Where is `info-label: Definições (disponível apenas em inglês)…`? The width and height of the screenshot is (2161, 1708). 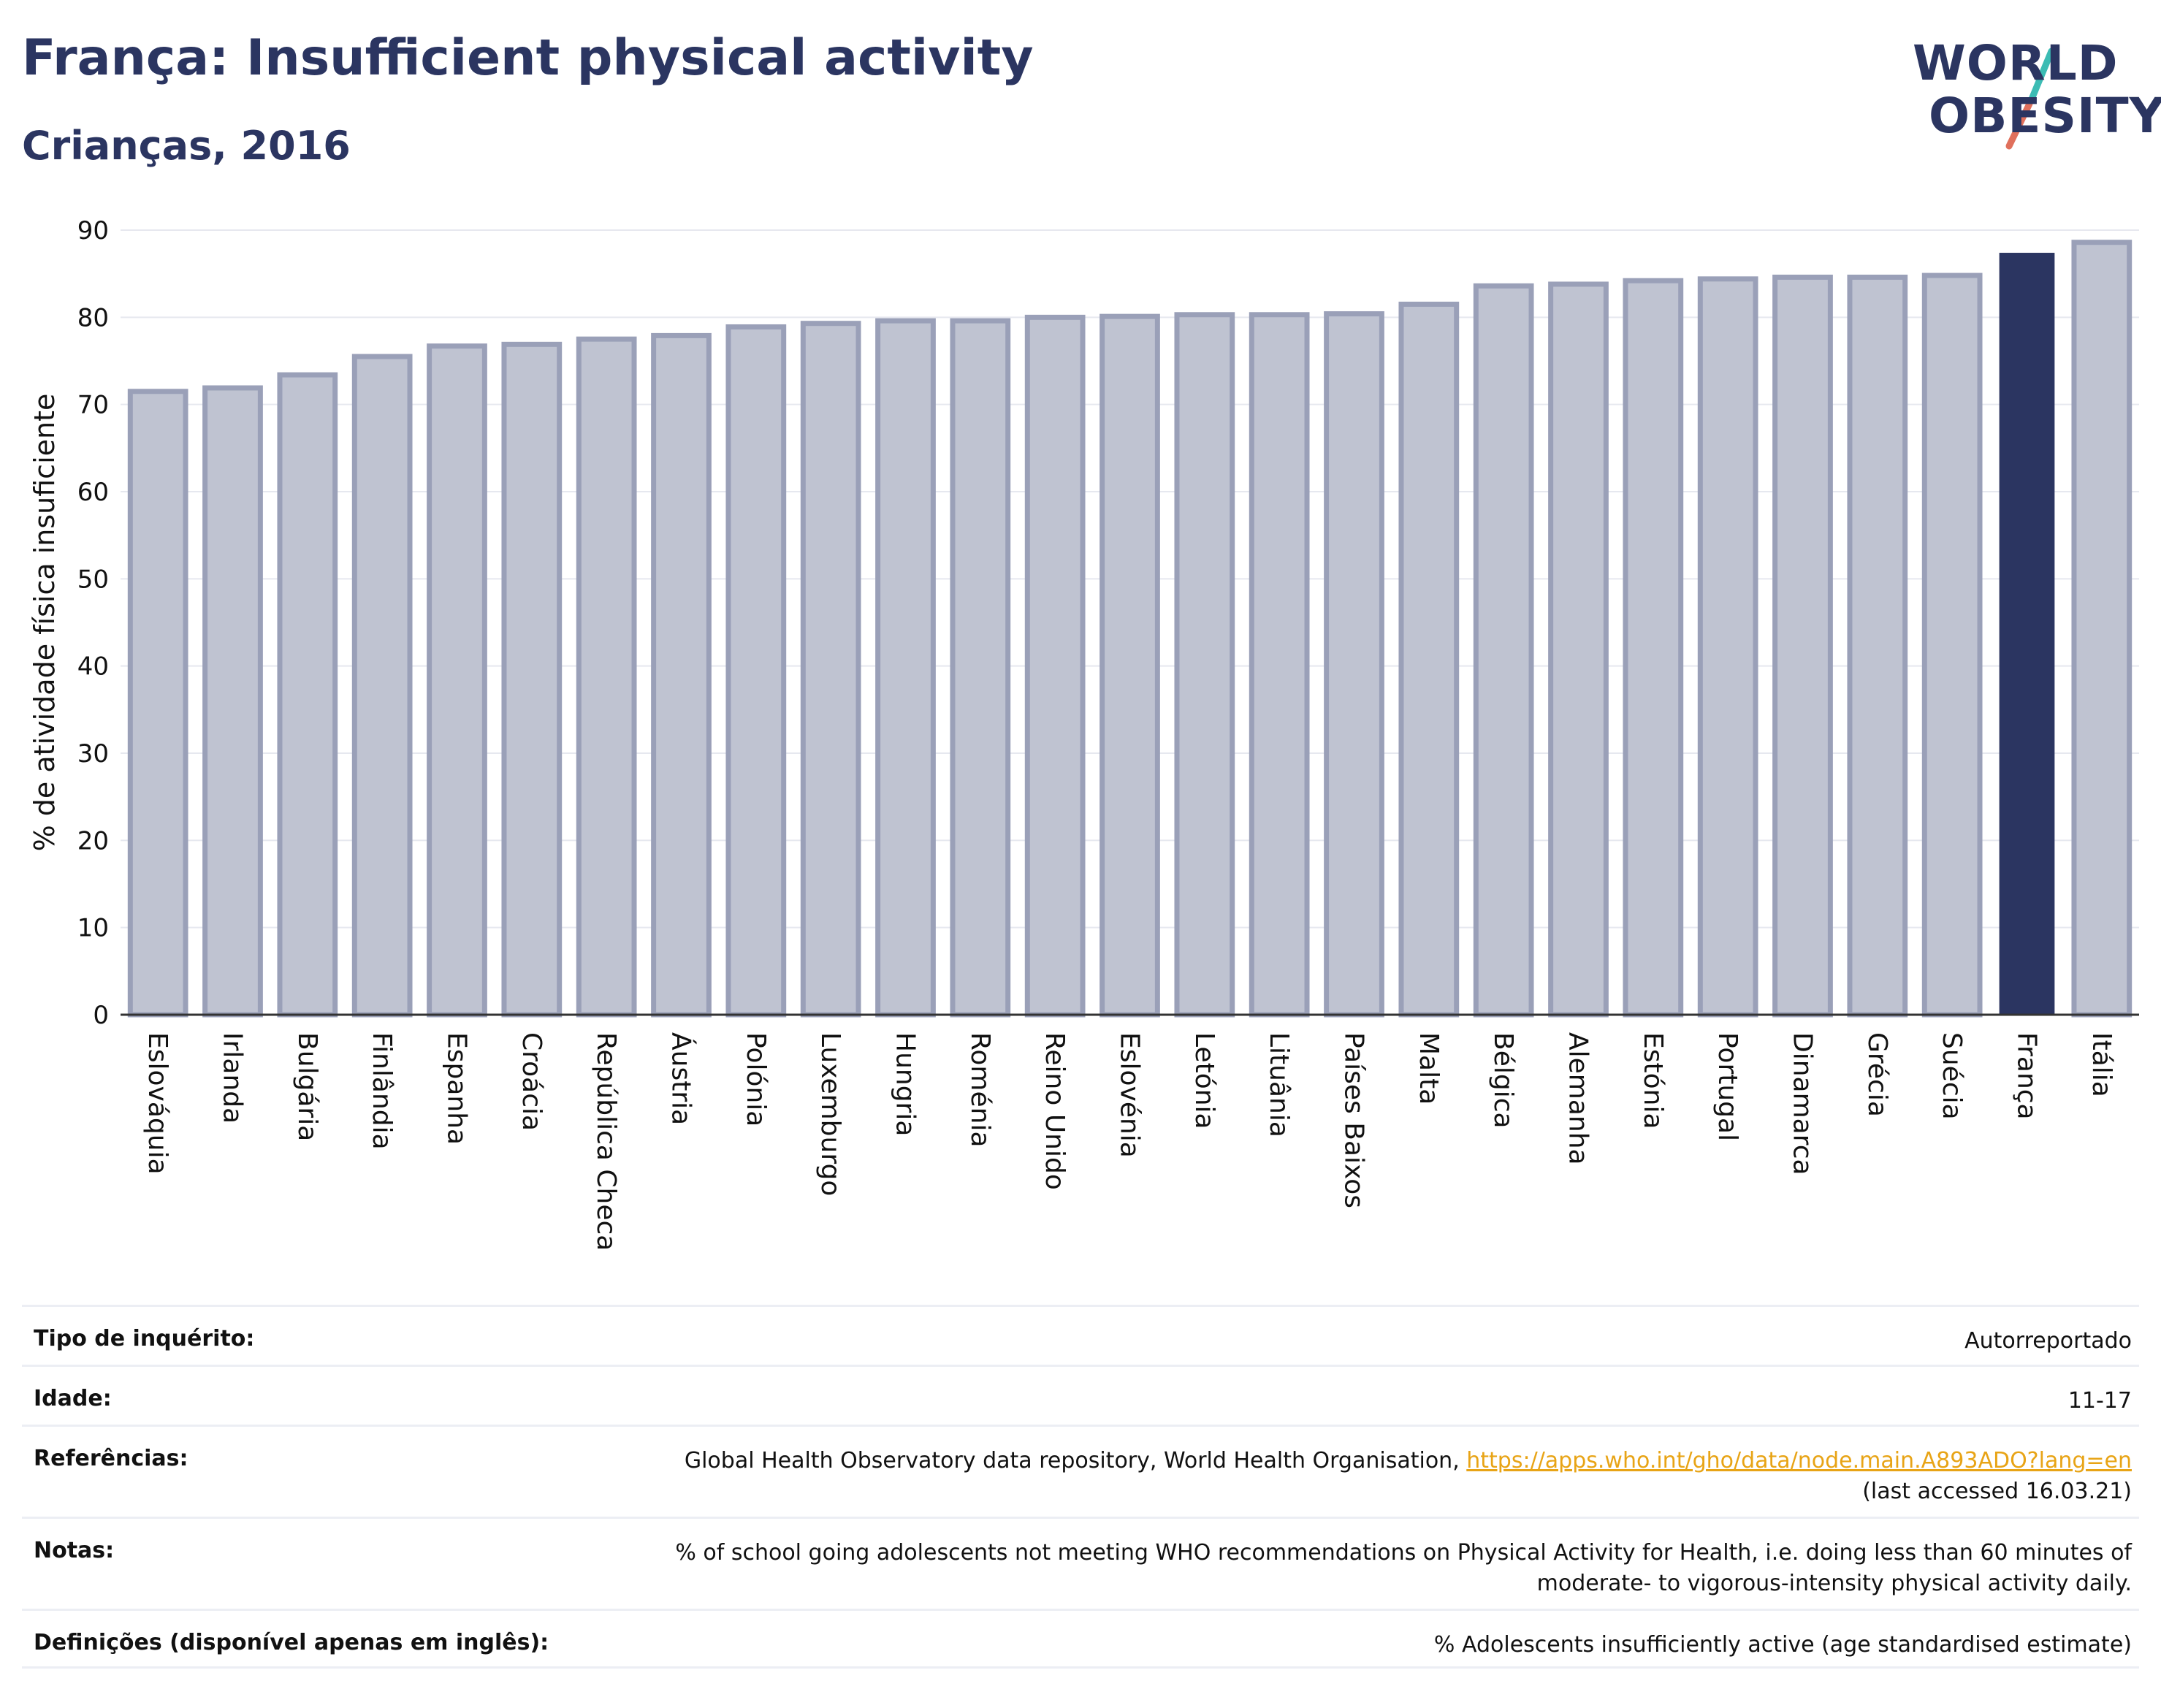
info-label: Definições (disponível apenas em inglês)… is located at coordinates (291, 1643).